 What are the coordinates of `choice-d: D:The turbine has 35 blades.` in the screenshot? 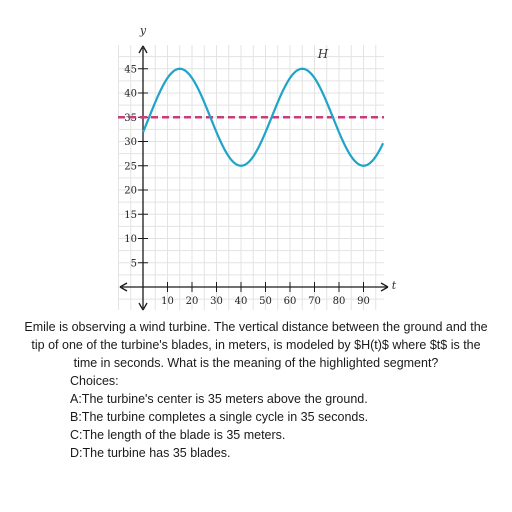 It's located at (150, 453).